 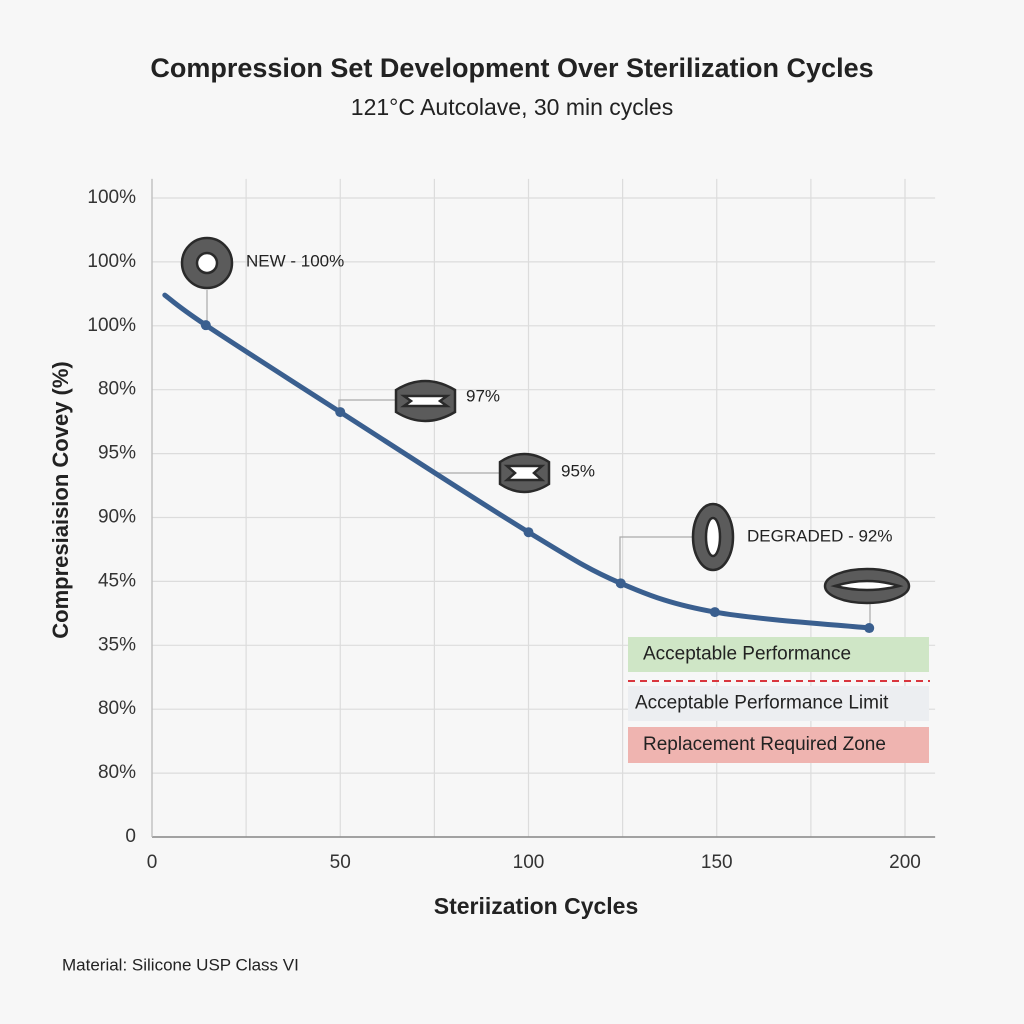 I want to click on x-axis-label: Steriization Cycles, so click(x=536, y=906).